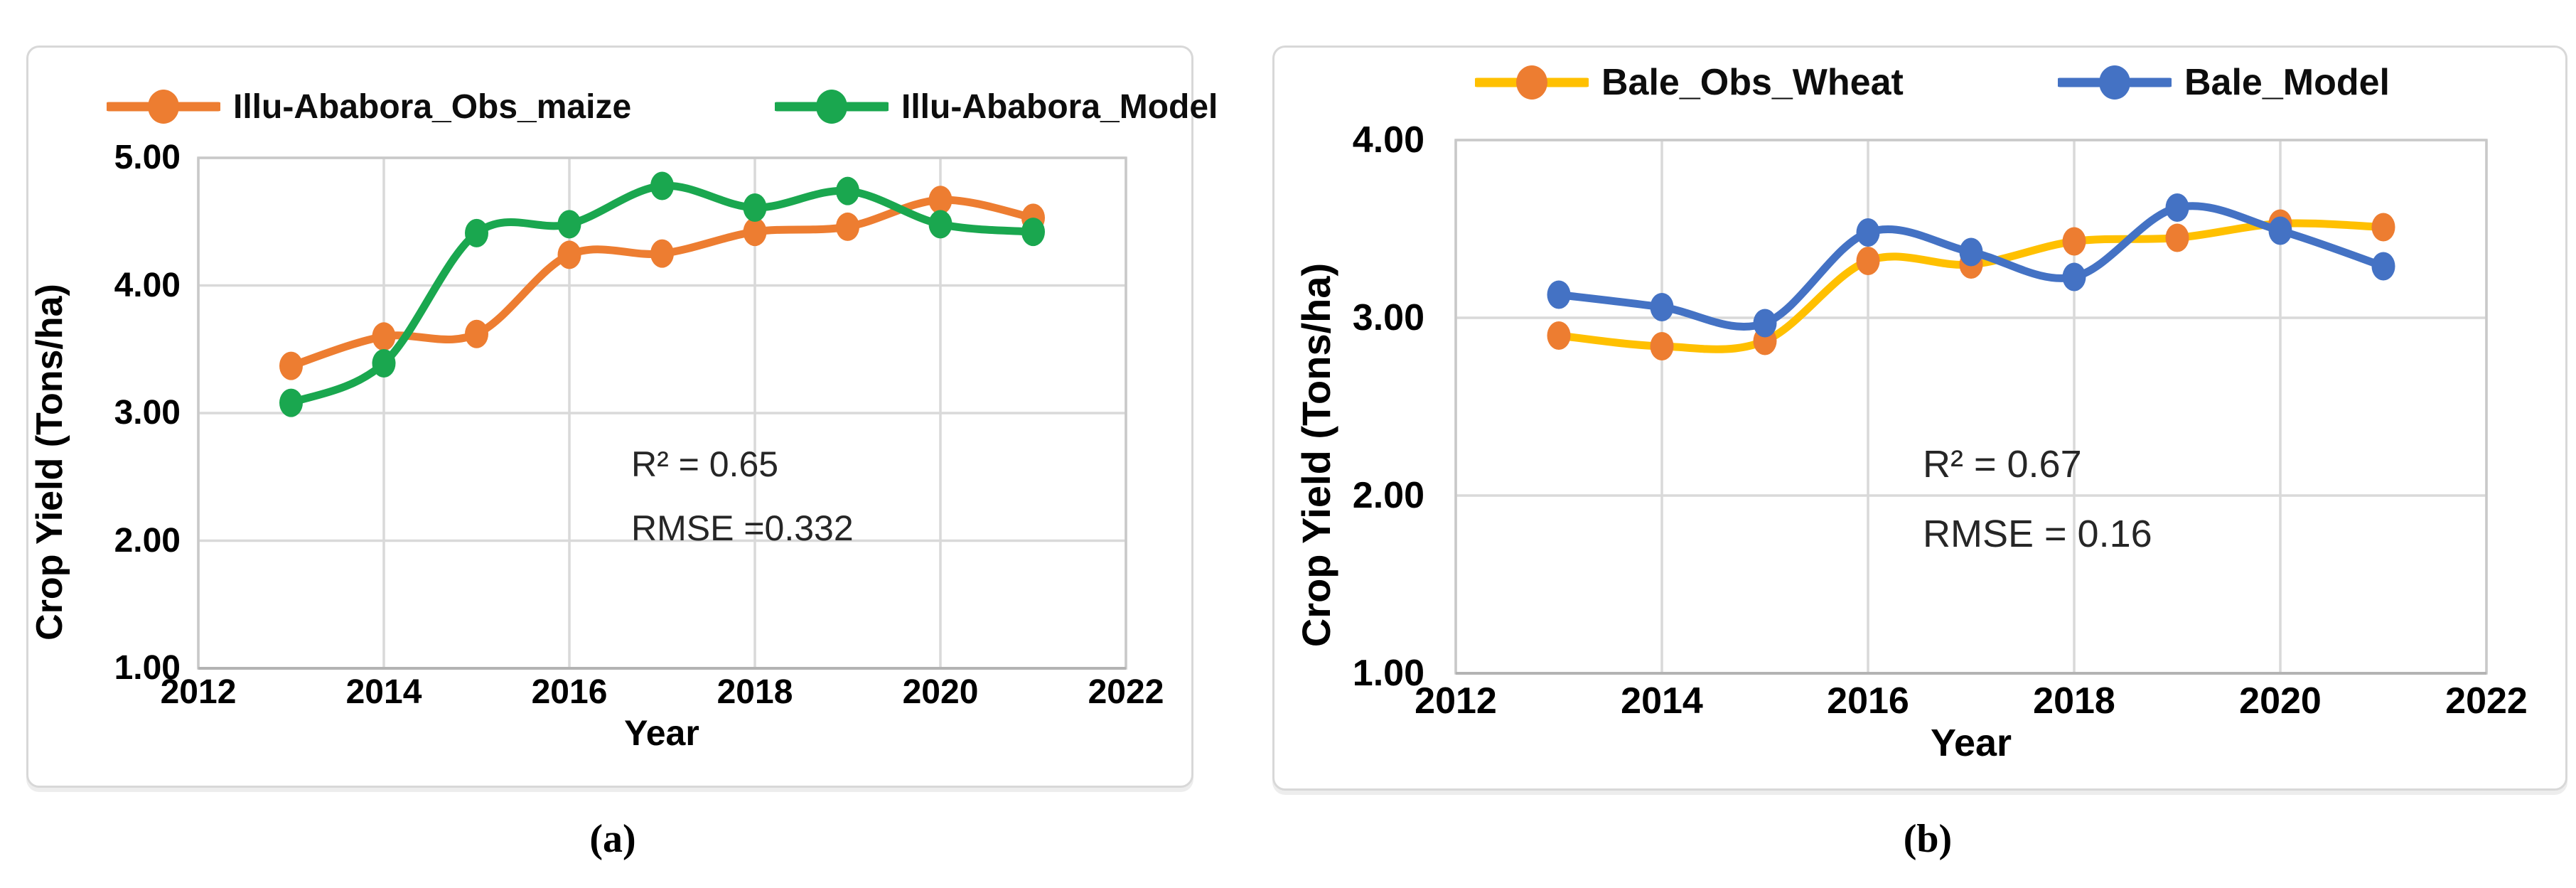  I want to click on x-axis-title-a: Year, so click(661, 733).